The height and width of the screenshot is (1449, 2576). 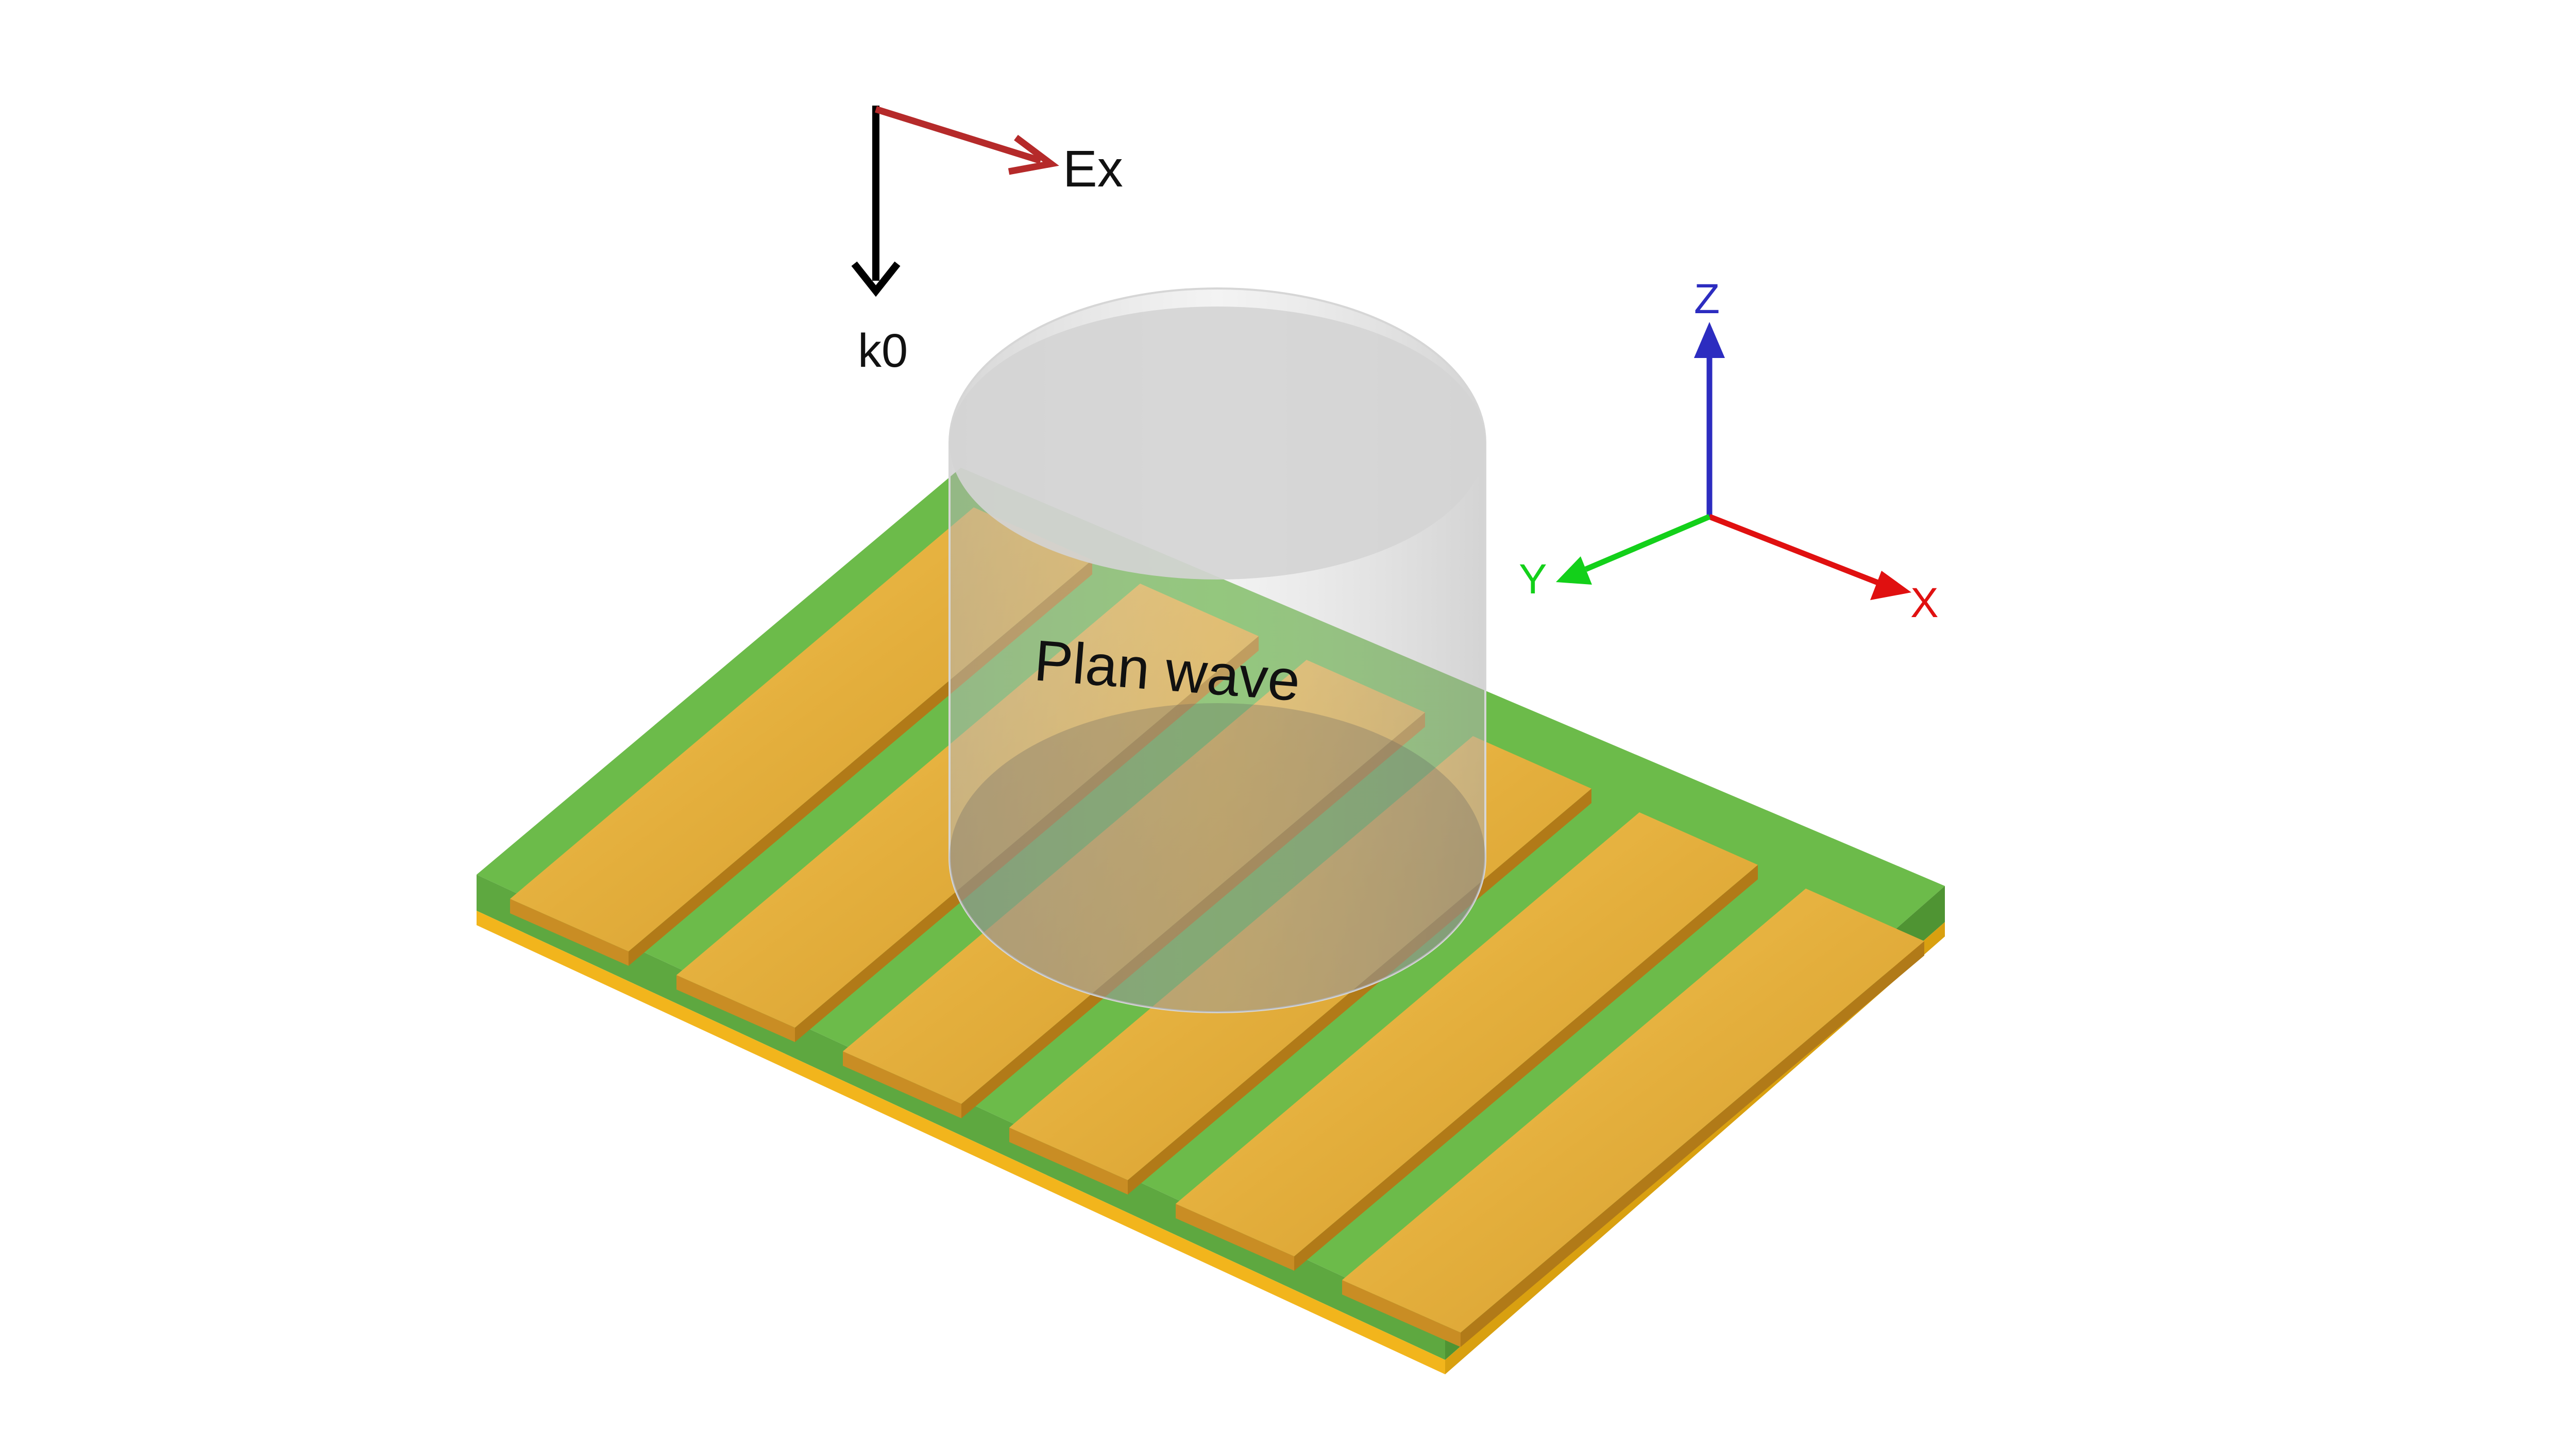 What do you see at coordinates (1729, 451) in the screenshot?
I see `coordinate-axes: Z X Y` at bounding box center [1729, 451].